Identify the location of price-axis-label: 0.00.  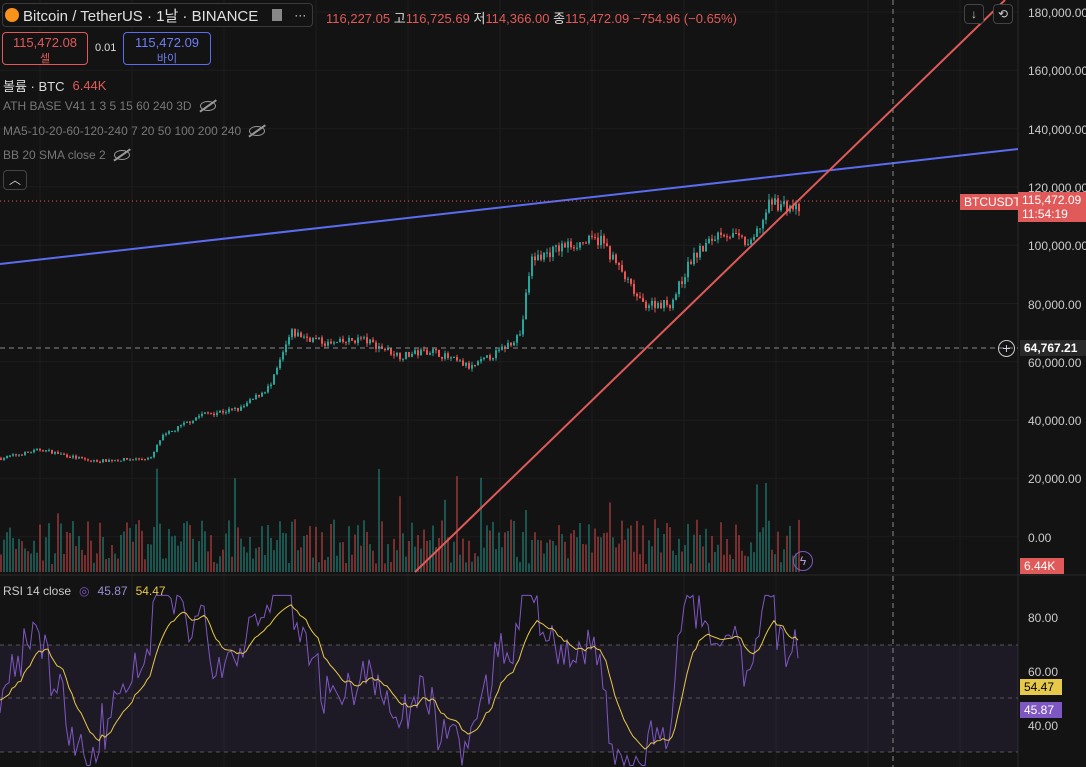
(1040, 537).